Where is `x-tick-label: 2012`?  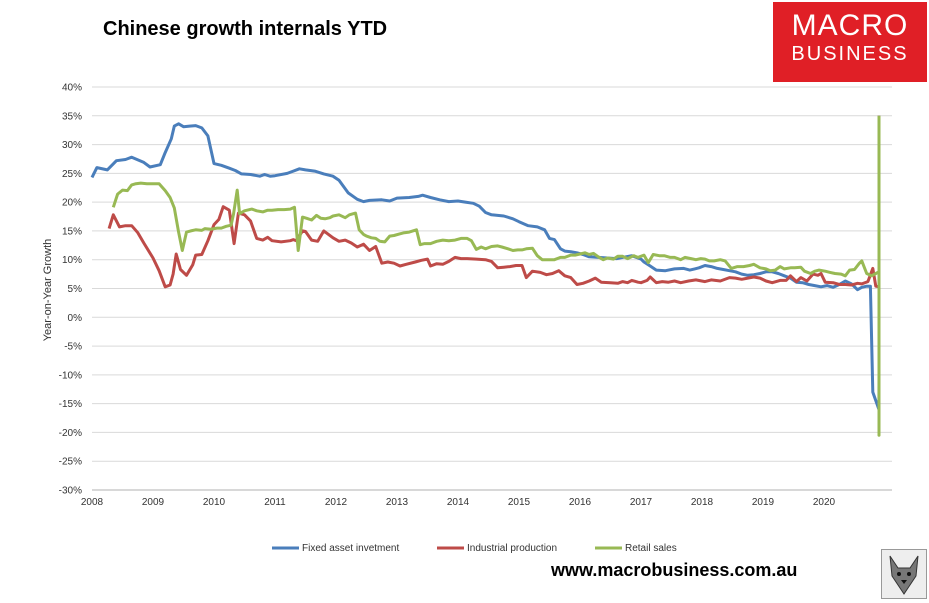 x-tick-label: 2012 is located at coordinates (336, 502).